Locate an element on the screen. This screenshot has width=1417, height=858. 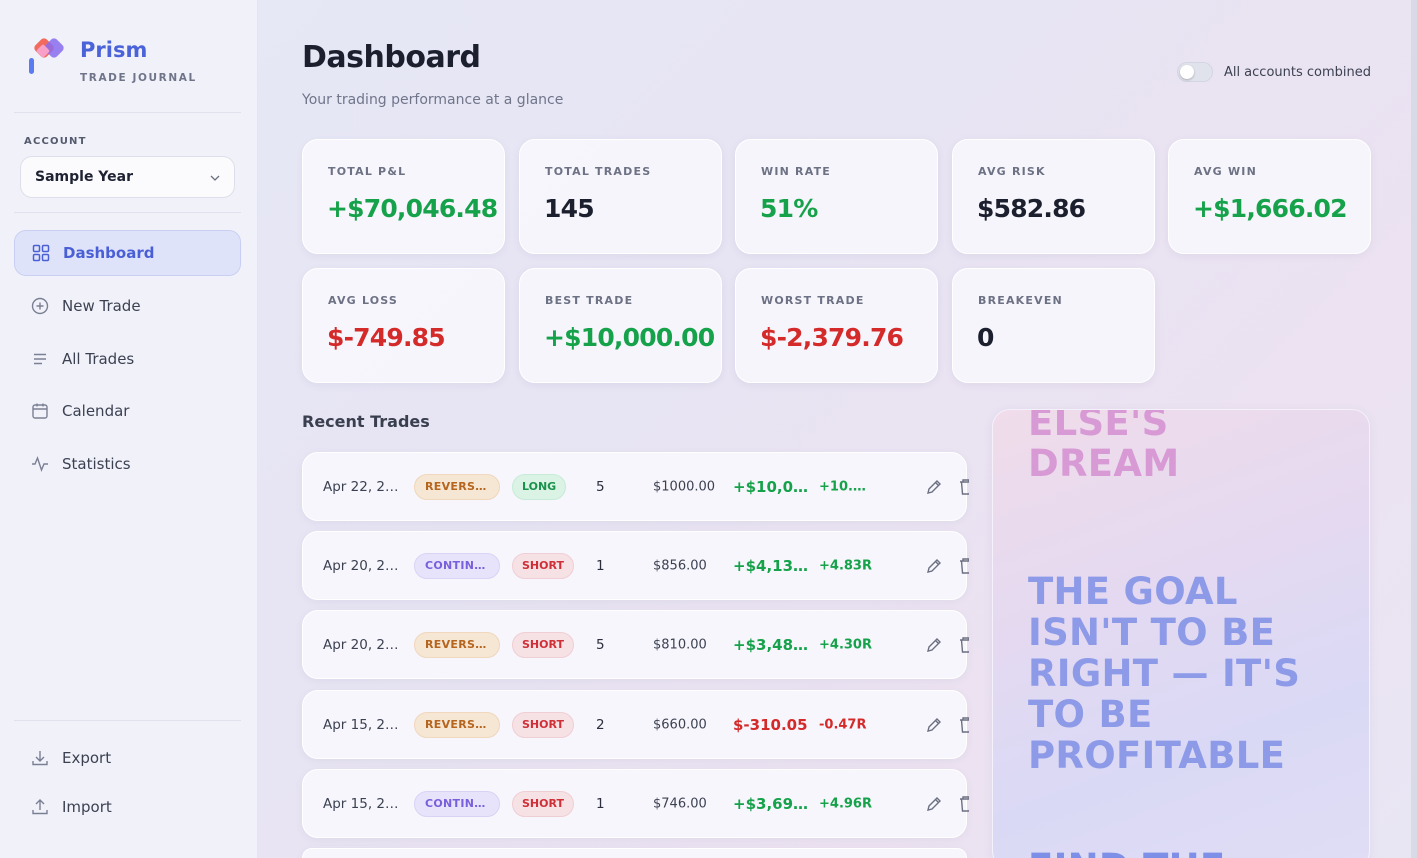
accounts-combined-toggle: All accounts combined is located at coordinates (1273, 72).